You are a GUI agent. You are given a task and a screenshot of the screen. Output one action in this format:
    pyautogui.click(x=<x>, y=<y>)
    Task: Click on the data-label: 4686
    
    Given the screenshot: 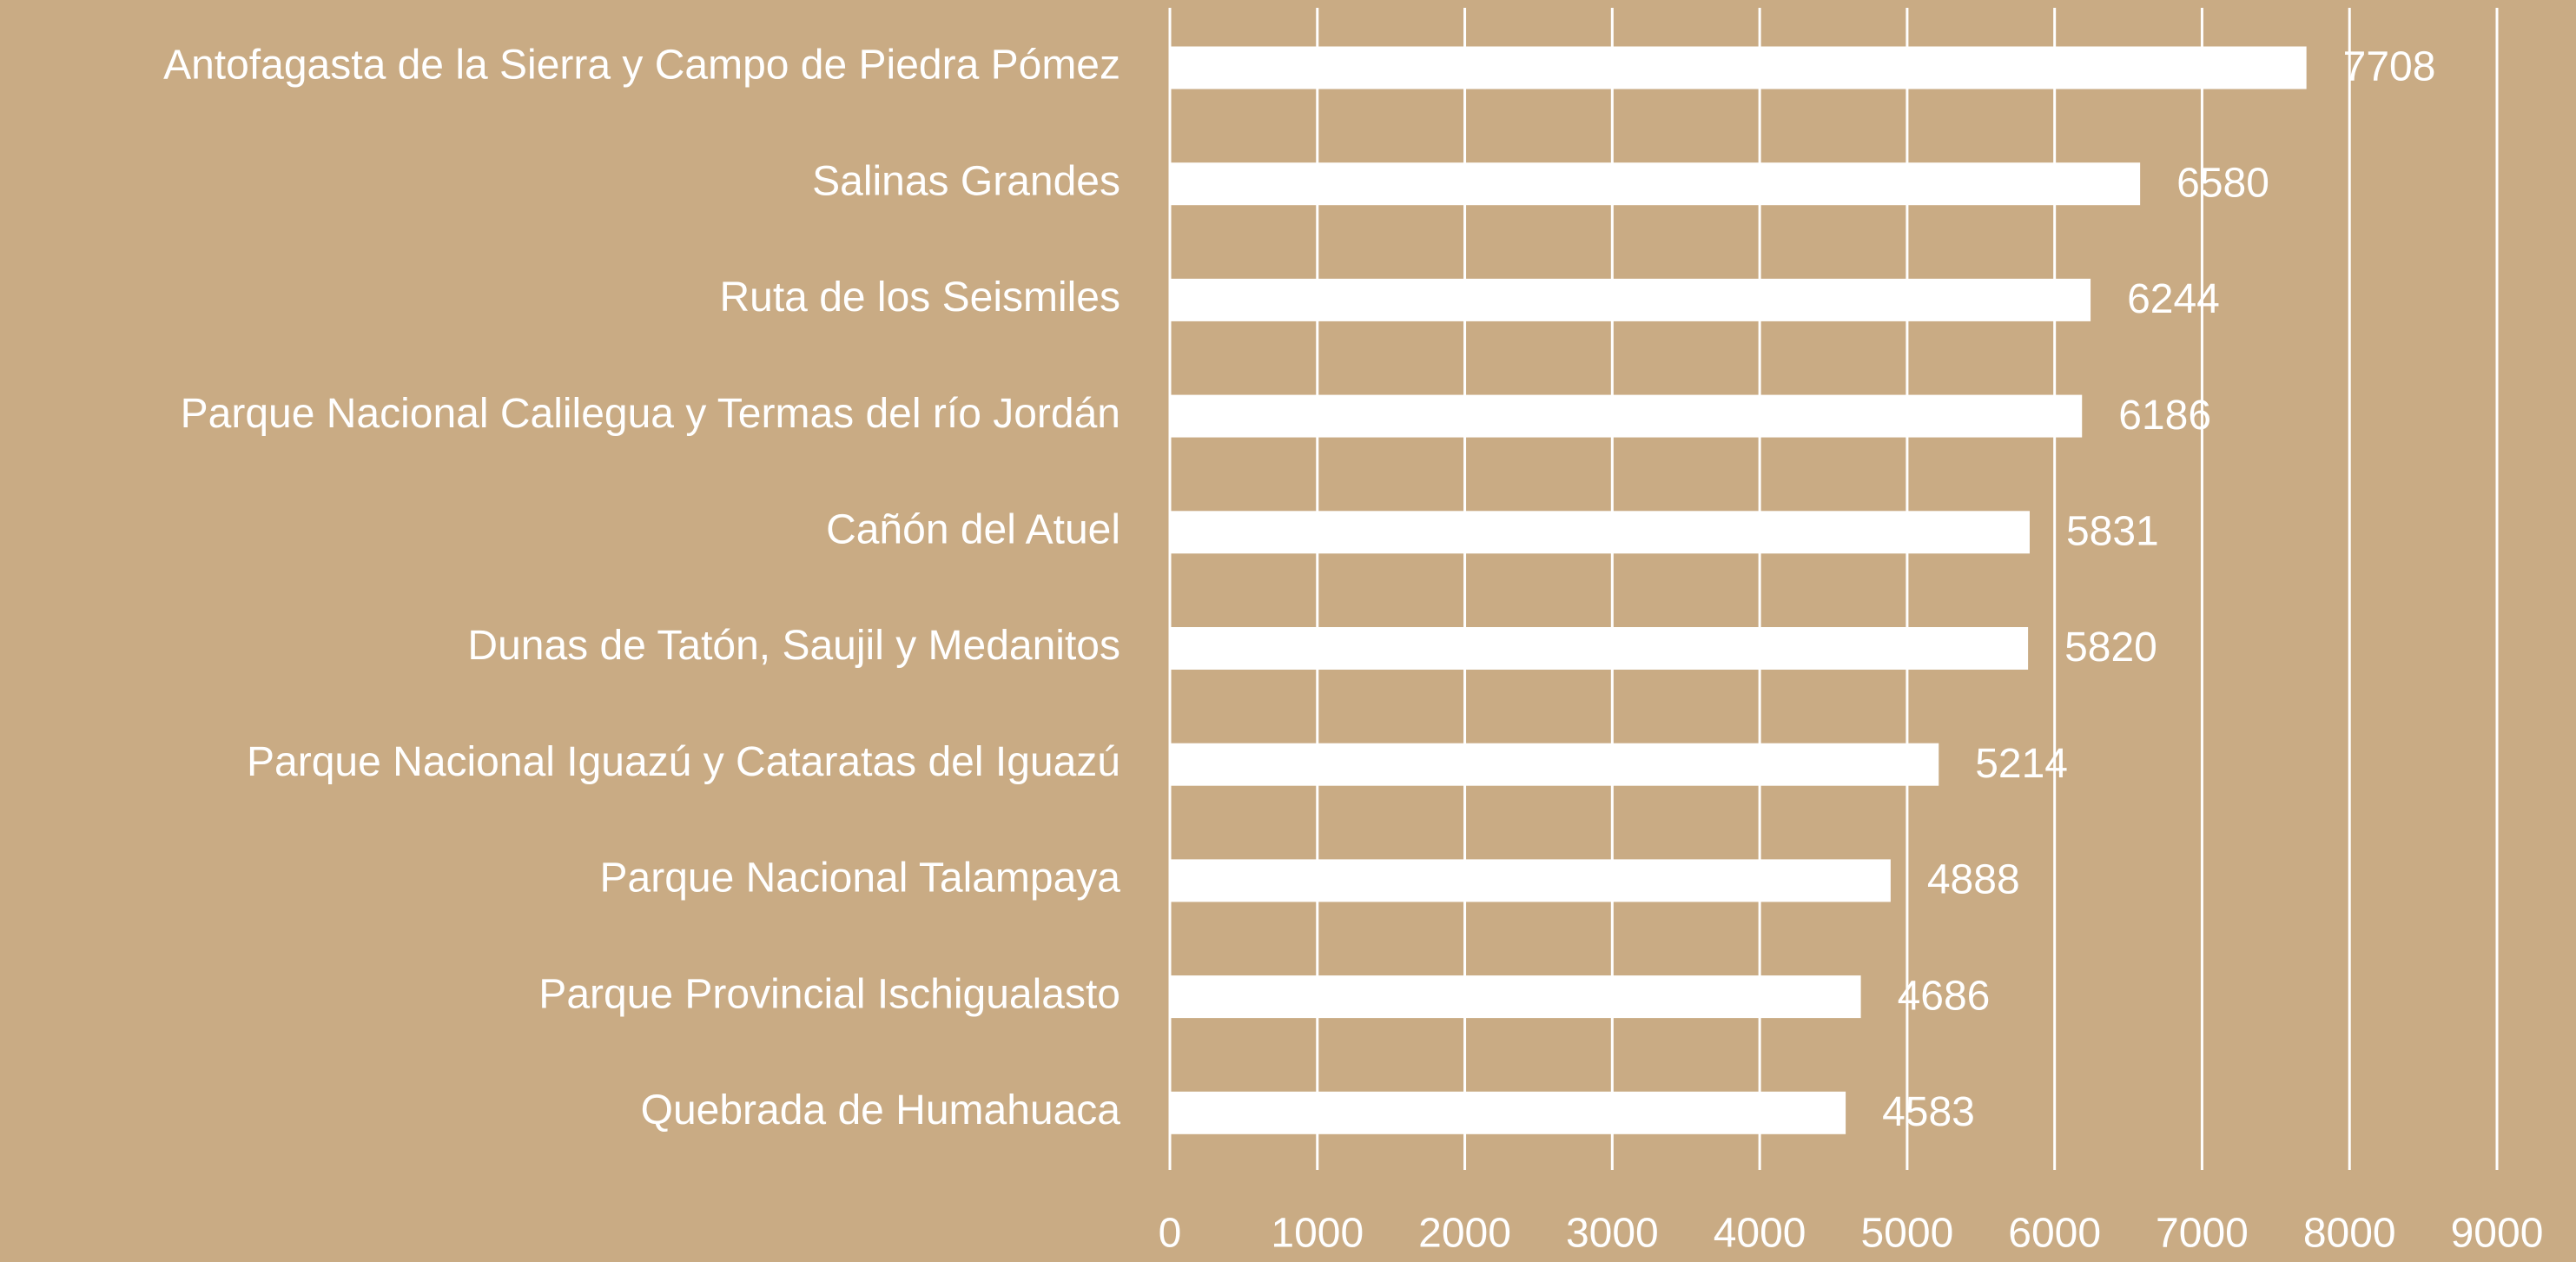 What is the action you would take?
    pyautogui.click(x=1945, y=996)
    